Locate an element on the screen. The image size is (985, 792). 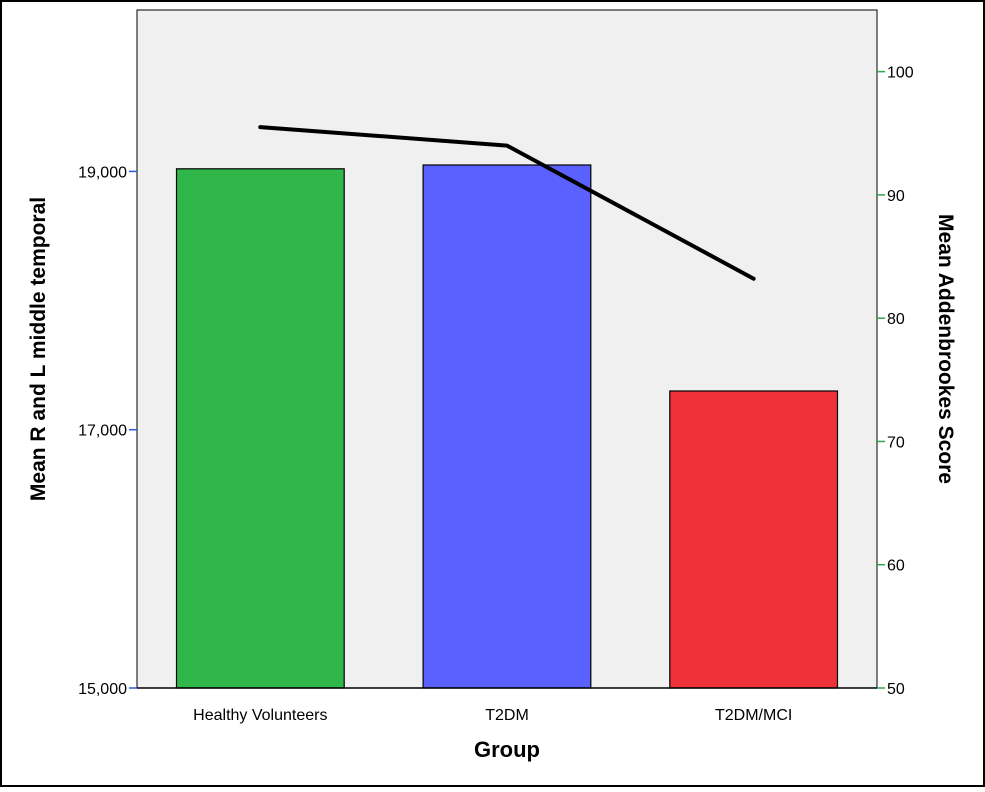
y2-tick-label: 70 is located at coordinates (896, 442).